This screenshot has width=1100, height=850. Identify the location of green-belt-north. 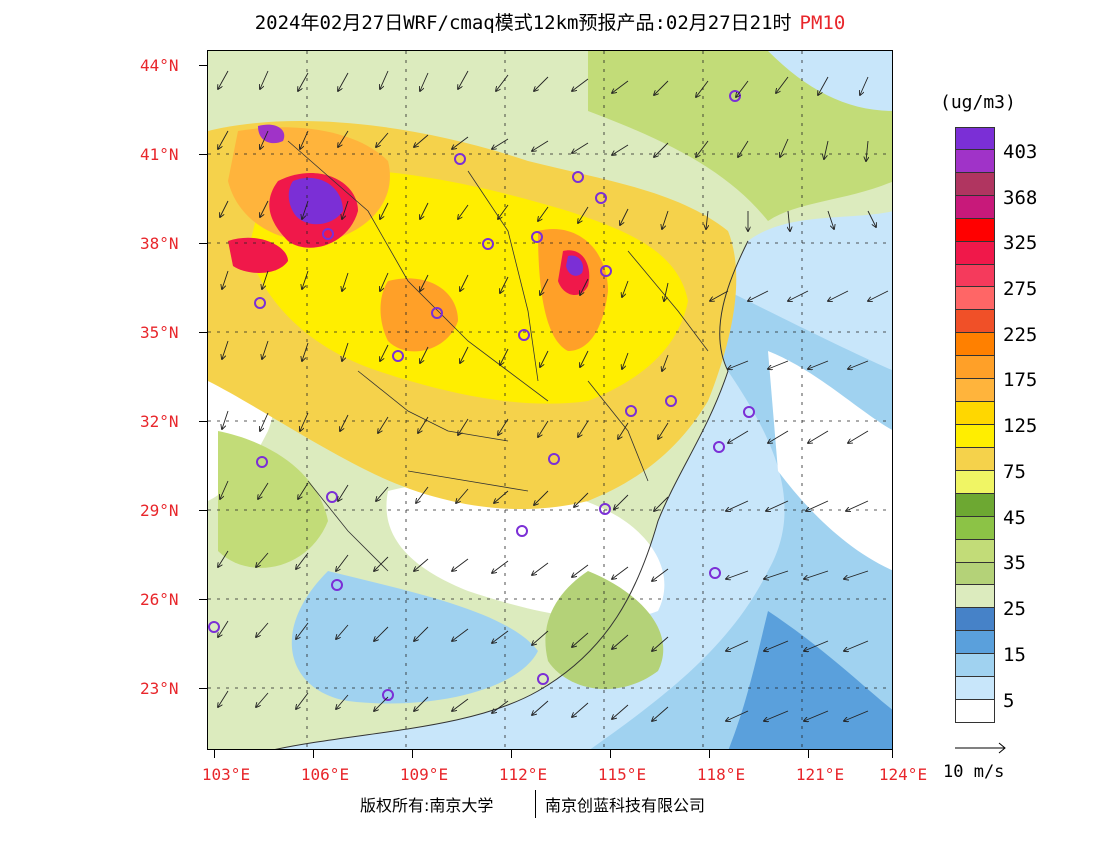
(740, 136).